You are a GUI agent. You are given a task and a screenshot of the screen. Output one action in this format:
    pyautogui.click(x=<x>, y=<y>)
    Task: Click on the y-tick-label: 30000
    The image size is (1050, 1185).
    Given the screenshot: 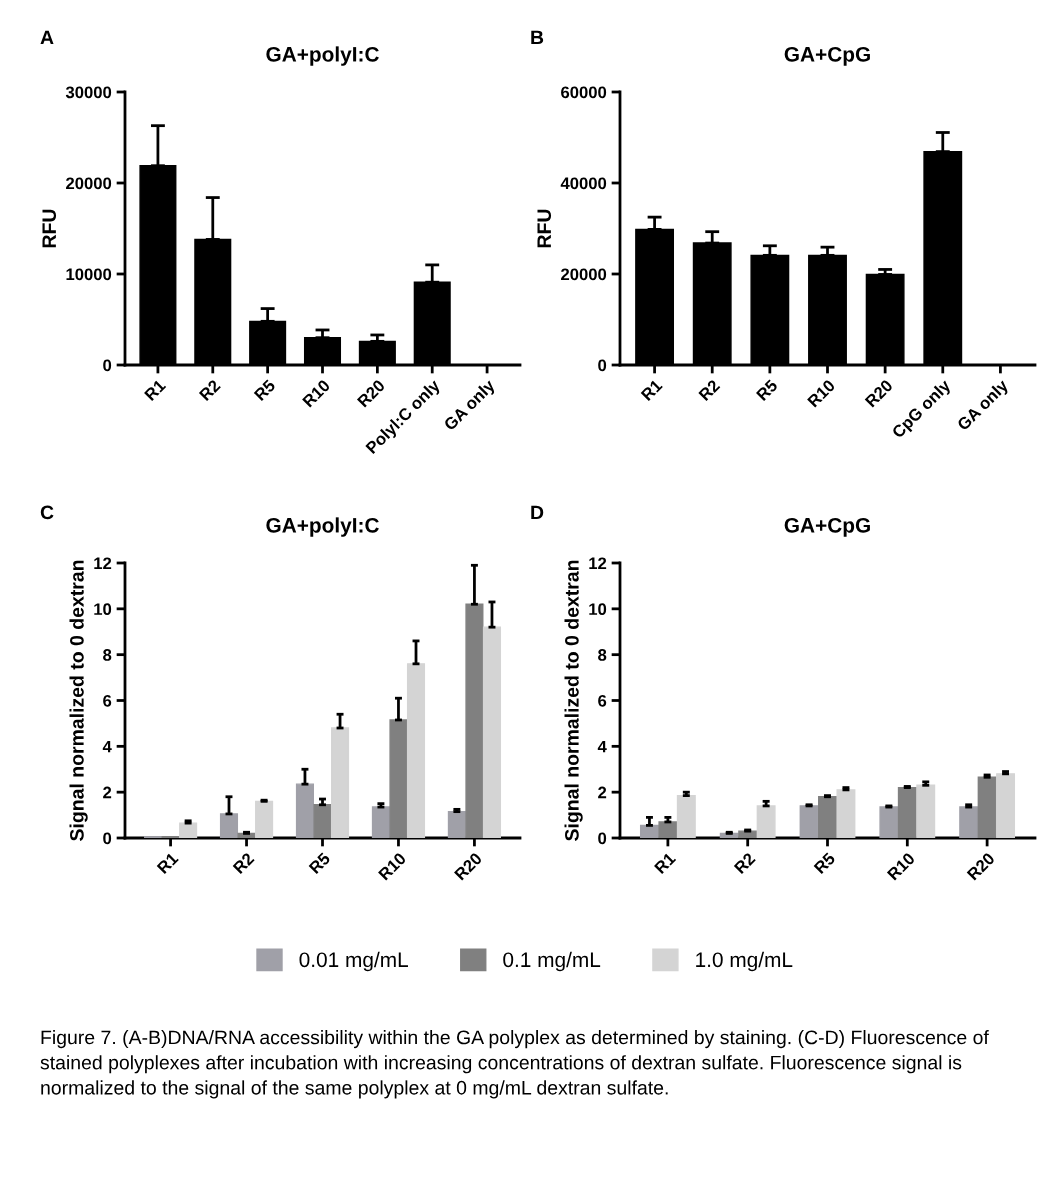 What is the action you would take?
    pyautogui.click(x=88, y=92)
    